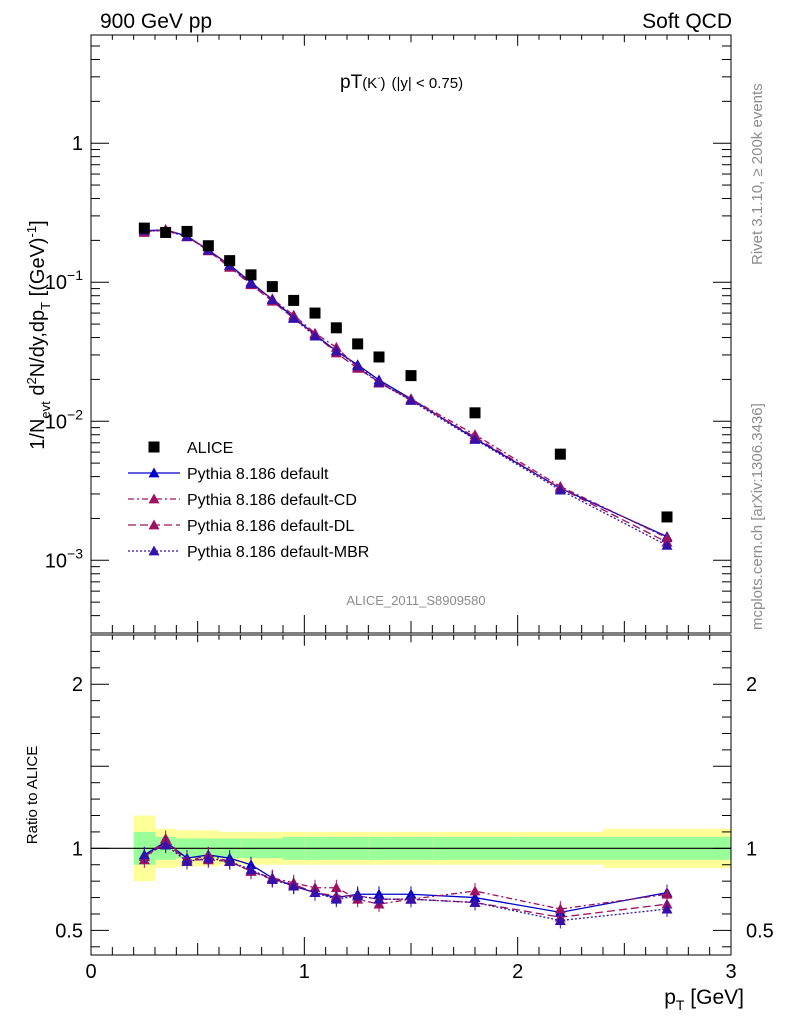 This screenshot has width=786, height=1024. I want to click on x-label-p: p, so click(670, 997).